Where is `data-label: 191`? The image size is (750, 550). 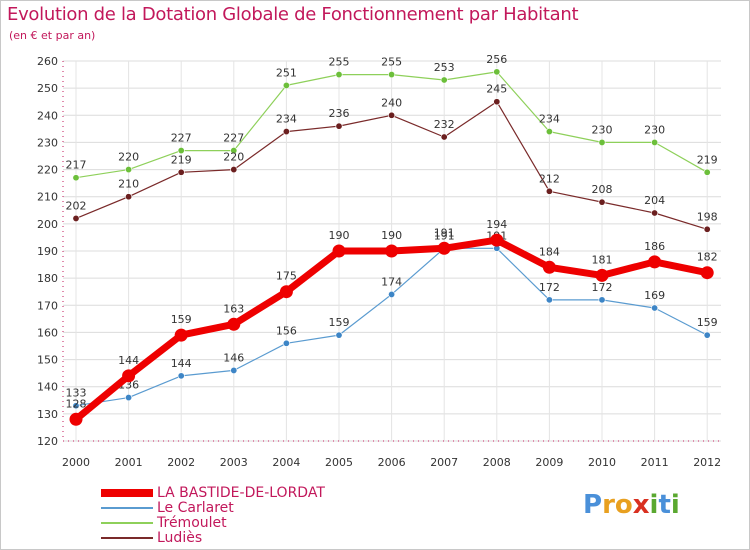
data-label: 191 is located at coordinates (444, 232).